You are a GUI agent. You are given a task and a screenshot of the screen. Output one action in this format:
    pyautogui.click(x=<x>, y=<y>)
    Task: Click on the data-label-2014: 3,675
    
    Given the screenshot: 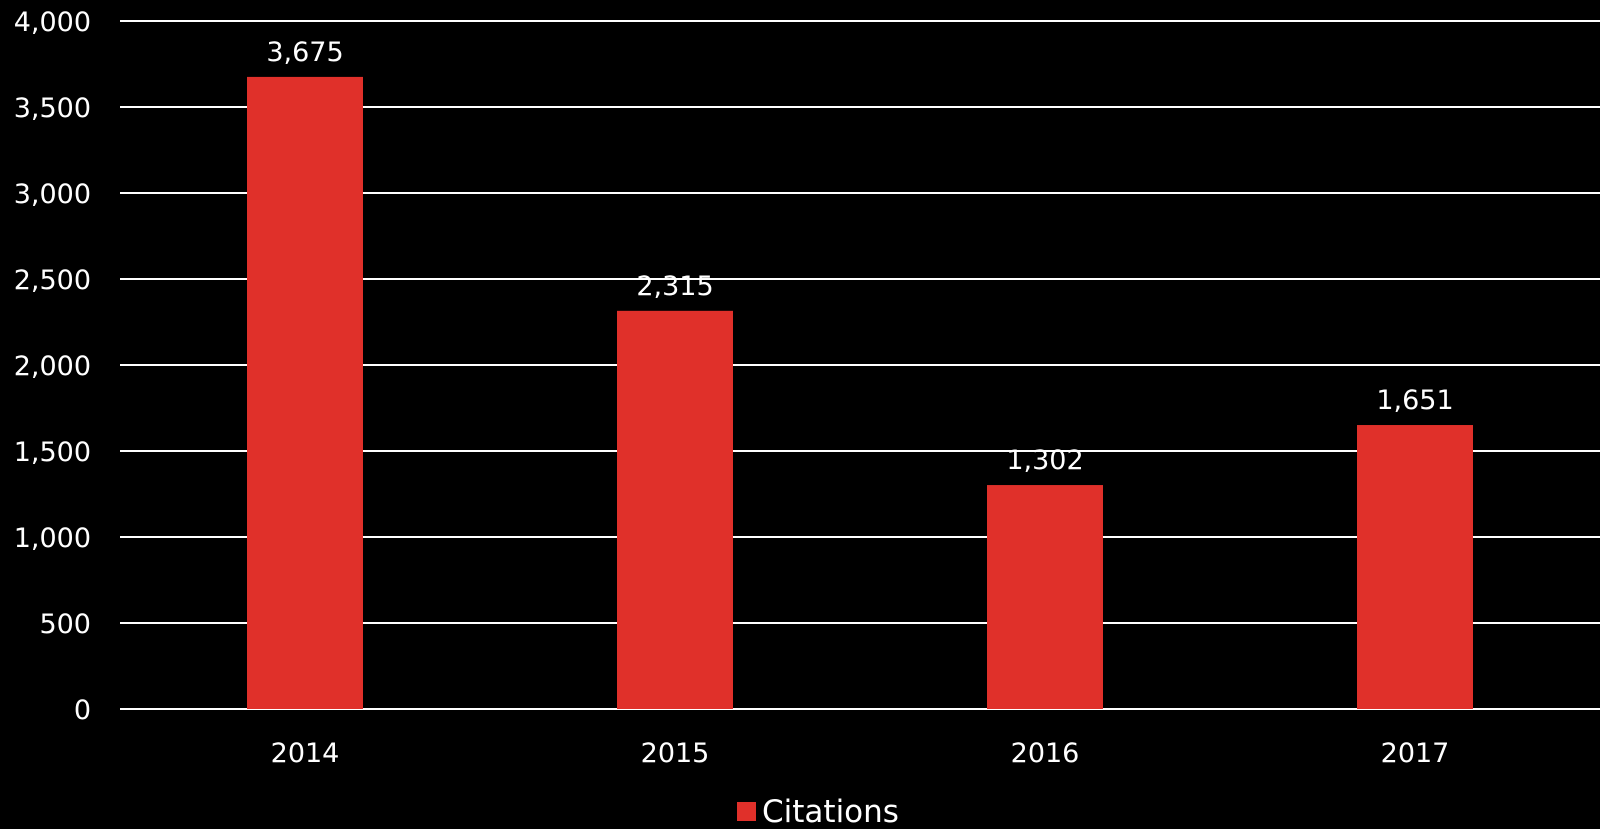 What is the action you would take?
    pyautogui.click(x=304, y=52)
    